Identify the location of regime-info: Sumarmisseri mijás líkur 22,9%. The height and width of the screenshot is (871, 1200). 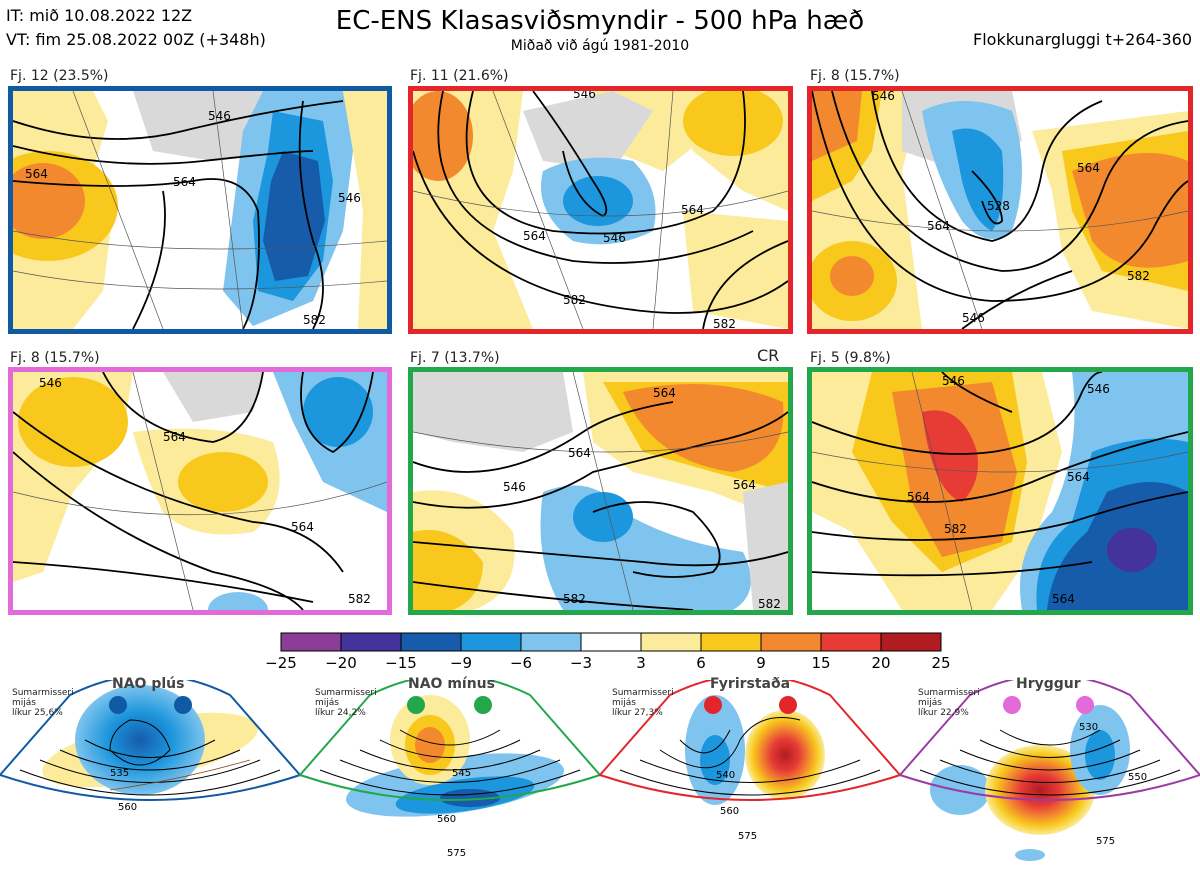
(949, 703).